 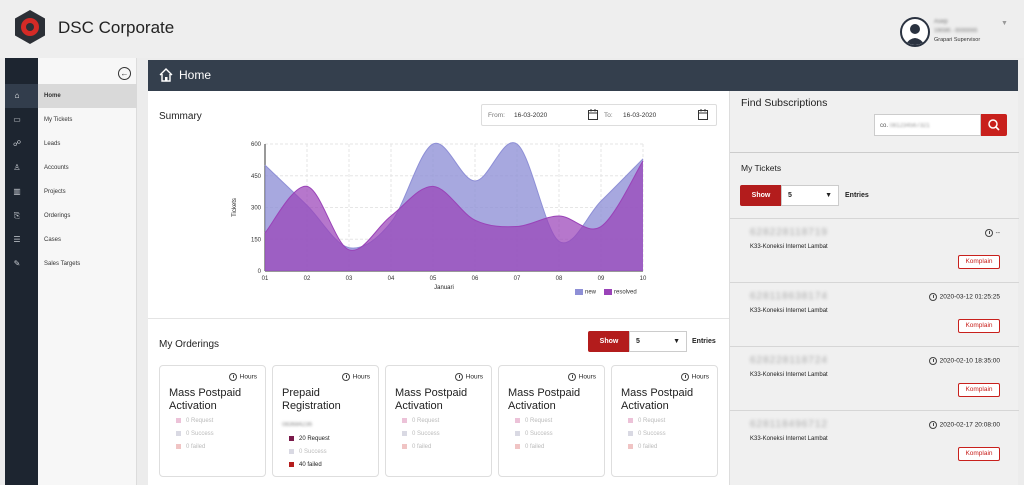 I want to click on orderings-entries-select: 5 ▼, so click(x=658, y=341).